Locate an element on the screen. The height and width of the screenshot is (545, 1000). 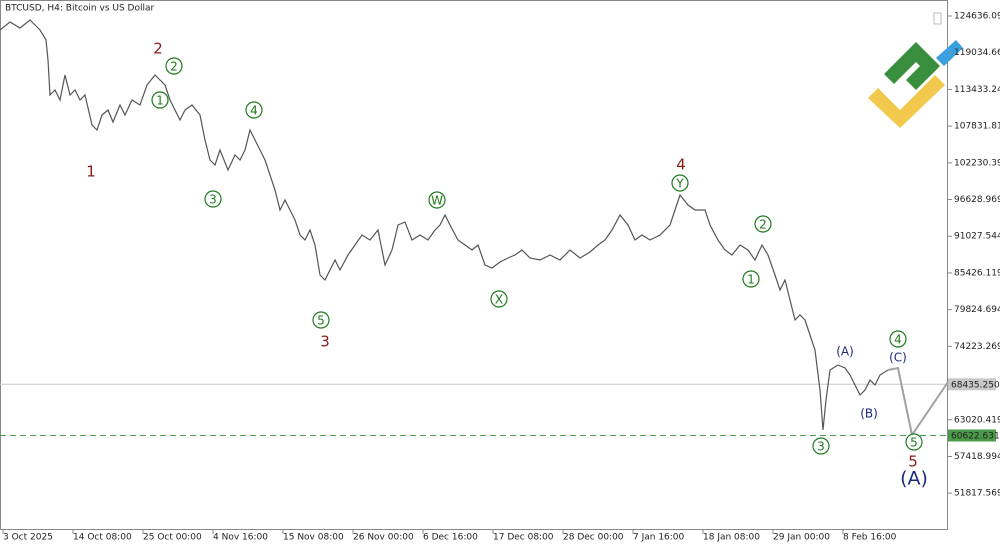
x-tick-label: 29 Jan 00:00 is located at coordinates (801, 538).